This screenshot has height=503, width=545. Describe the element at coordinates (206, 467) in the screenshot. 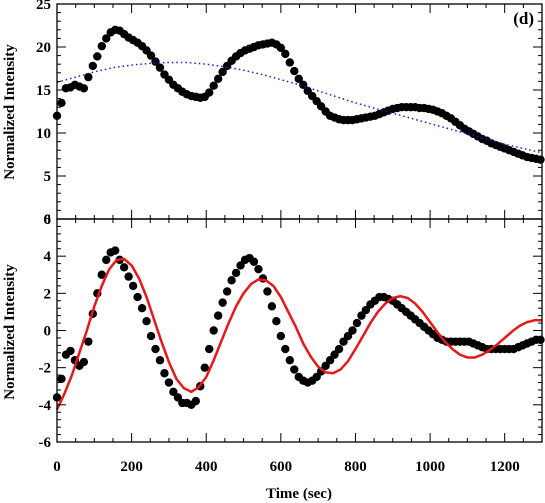

I see `x-tick-label: 400` at that location.